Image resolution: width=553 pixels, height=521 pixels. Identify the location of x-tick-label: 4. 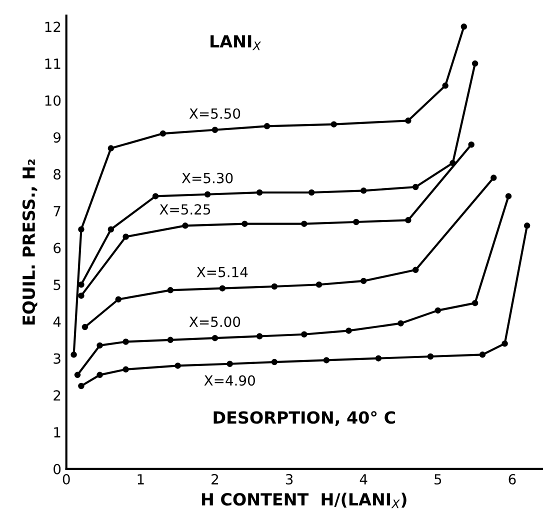
(364, 479).